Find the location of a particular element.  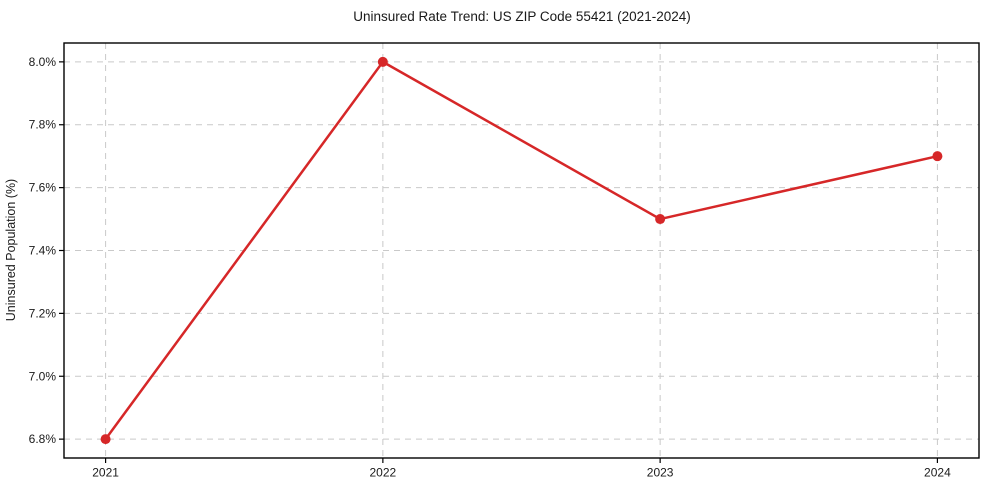

x-tick-label: 2021 is located at coordinates (105, 473).